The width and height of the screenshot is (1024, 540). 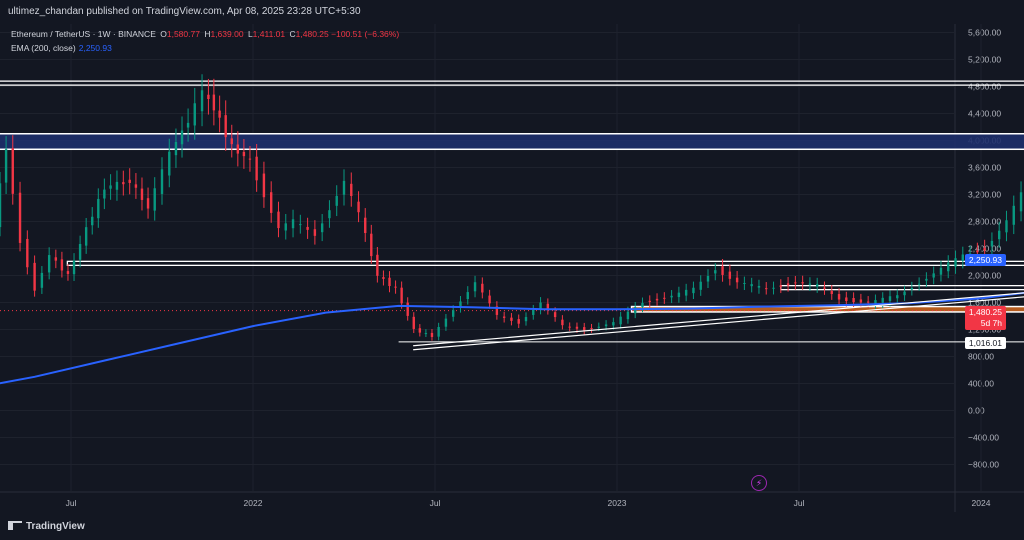 I want to click on price-zone, so click(x=512, y=142).